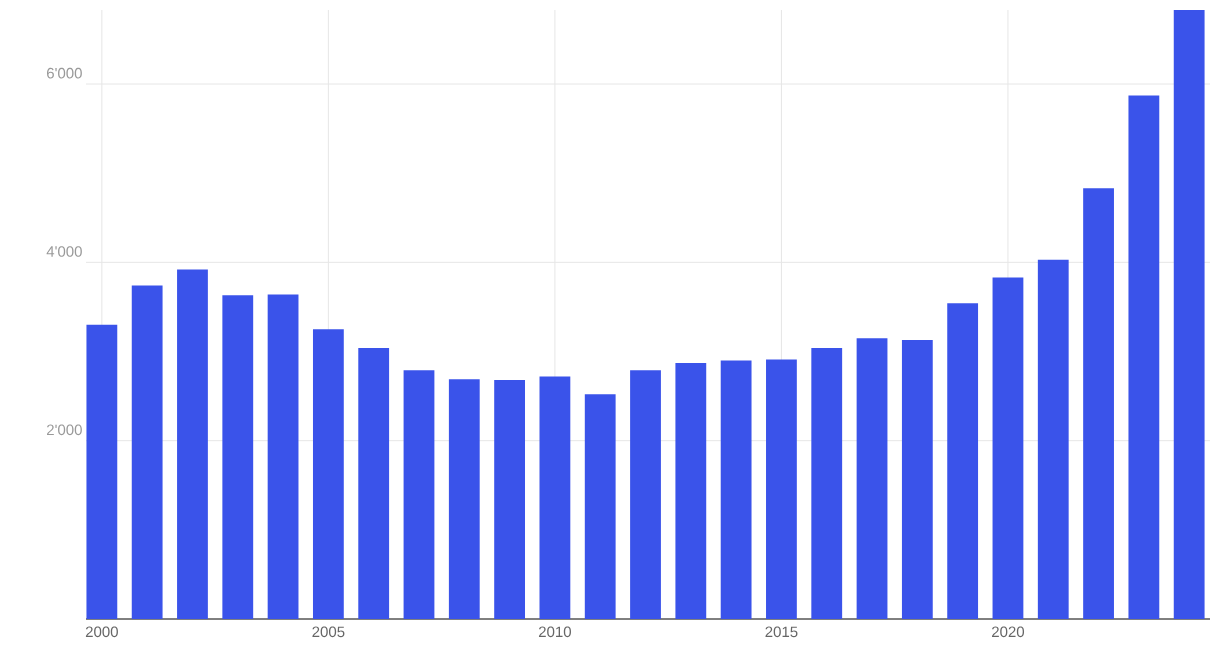 The height and width of the screenshot is (672, 1220). What do you see at coordinates (554, 632) in the screenshot?
I see `x-tick-label: 2010` at bounding box center [554, 632].